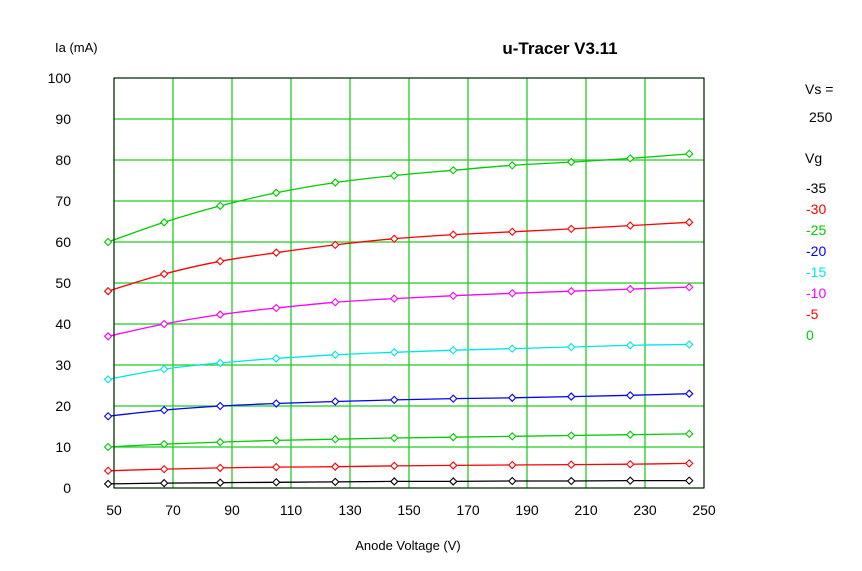 The image size is (862, 571). I want to click on x-tick-label: 150, so click(409, 510).